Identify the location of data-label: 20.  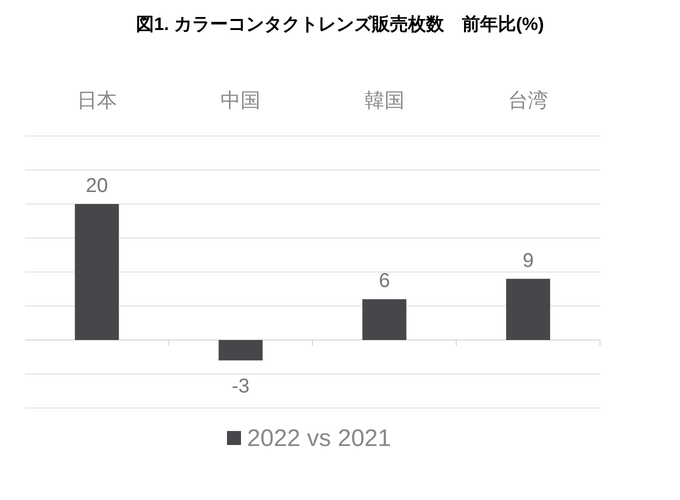
(97, 186).